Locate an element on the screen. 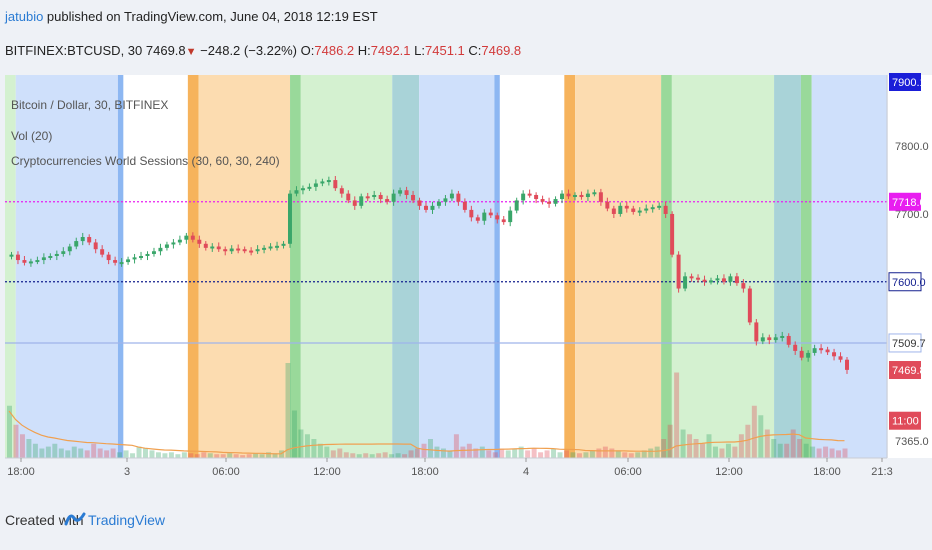 This screenshot has width=932, height=550. down-arrow-icon: ▼ is located at coordinates (191, 52).